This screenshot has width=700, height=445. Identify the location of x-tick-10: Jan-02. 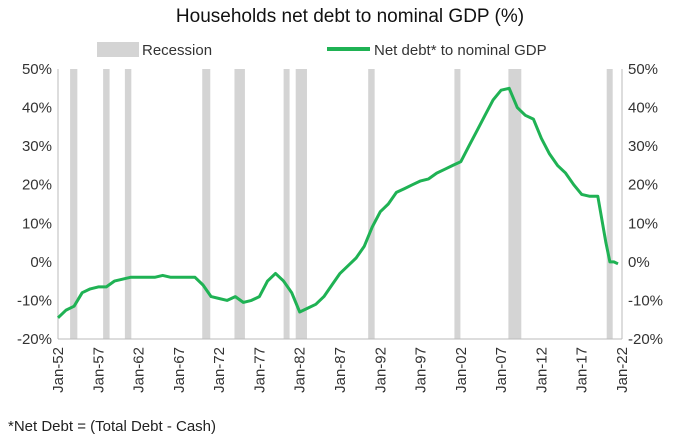
(461, 370).